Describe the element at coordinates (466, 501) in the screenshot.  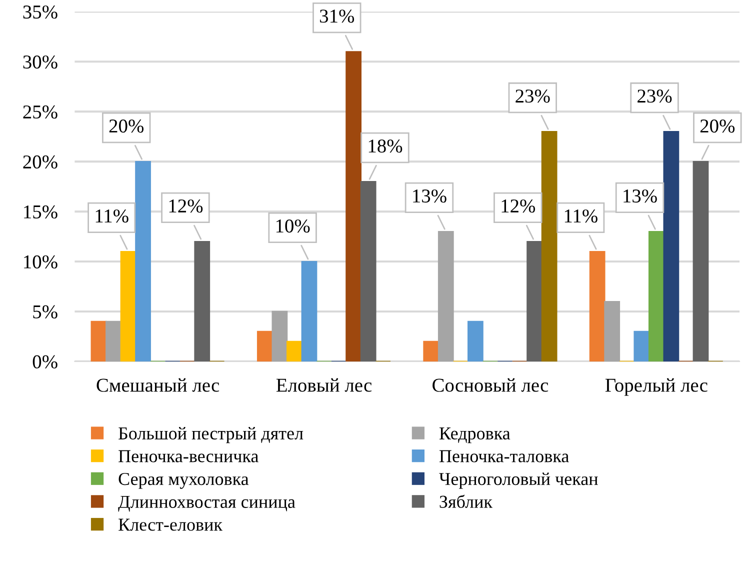
I see `legend-label: Зяблик` at that location.